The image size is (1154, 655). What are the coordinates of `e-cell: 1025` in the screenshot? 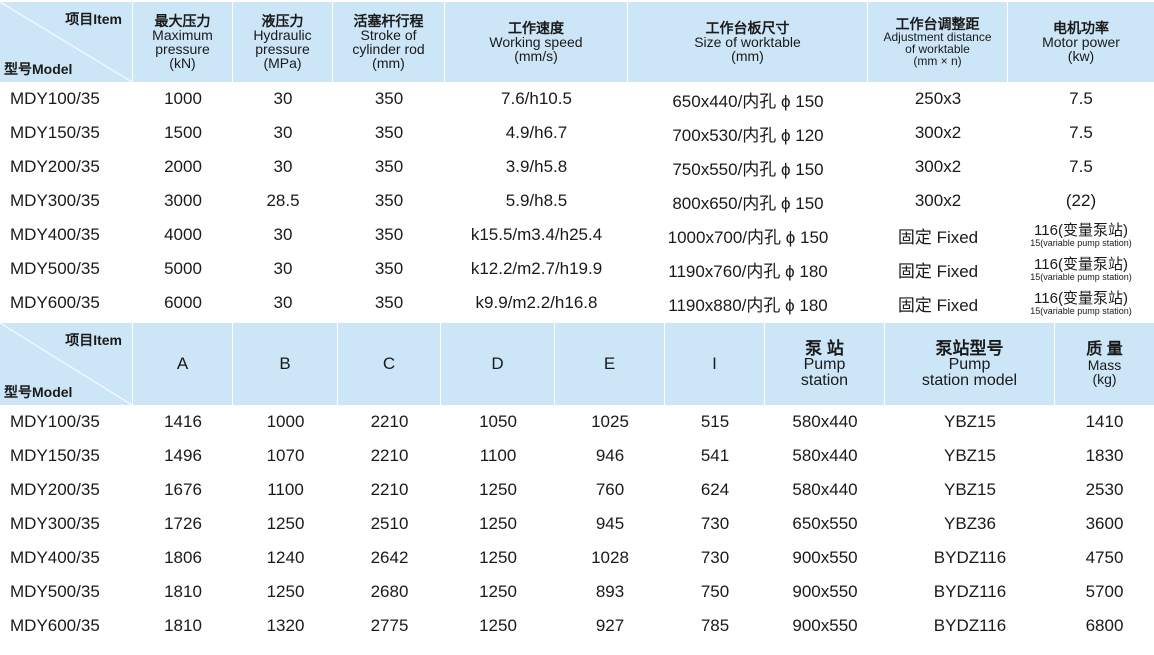 It's located at (610, 421).